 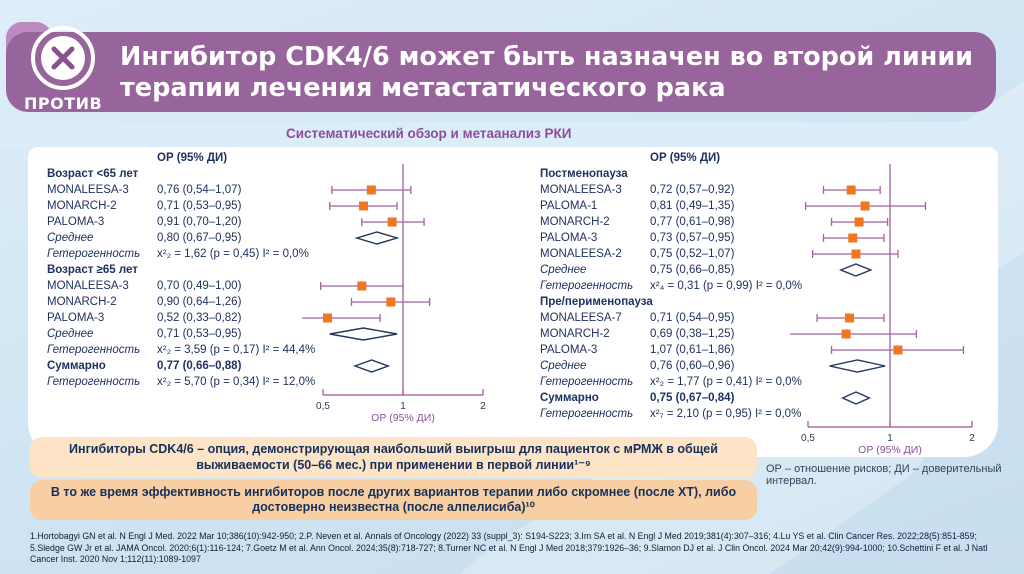 What do you see at coordinates (236, 382) in the screenshot?
I see `row-value: x²₂ = 5,70 (p = 0,34) I² = 12,0%` at bounding box center [236, 382].